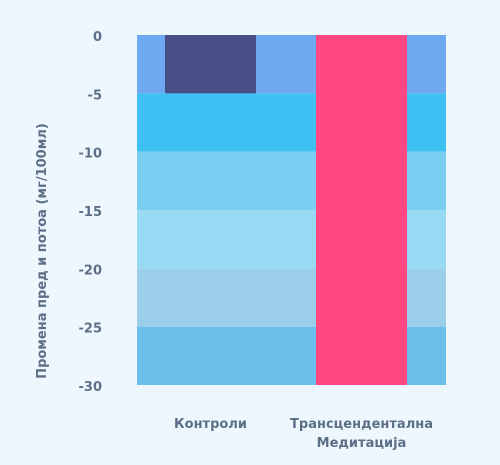 The image size is (500, 465). What do you see at coordinates (91, 329) in the screenshot?
I see `y-tick-label: -25` at bounding box center [91, 329].